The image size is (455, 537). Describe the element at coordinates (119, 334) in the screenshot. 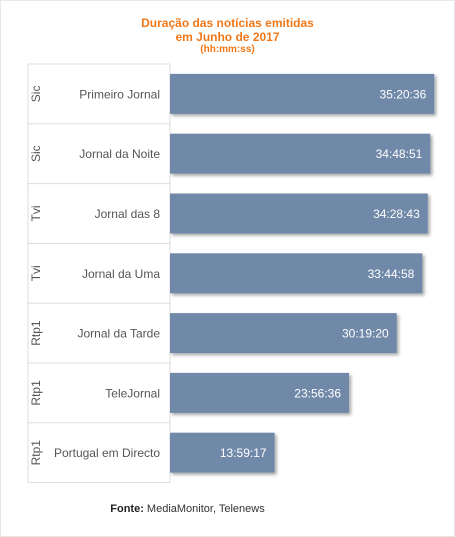

I see `category-label: Jornal da Tarde` at that location.